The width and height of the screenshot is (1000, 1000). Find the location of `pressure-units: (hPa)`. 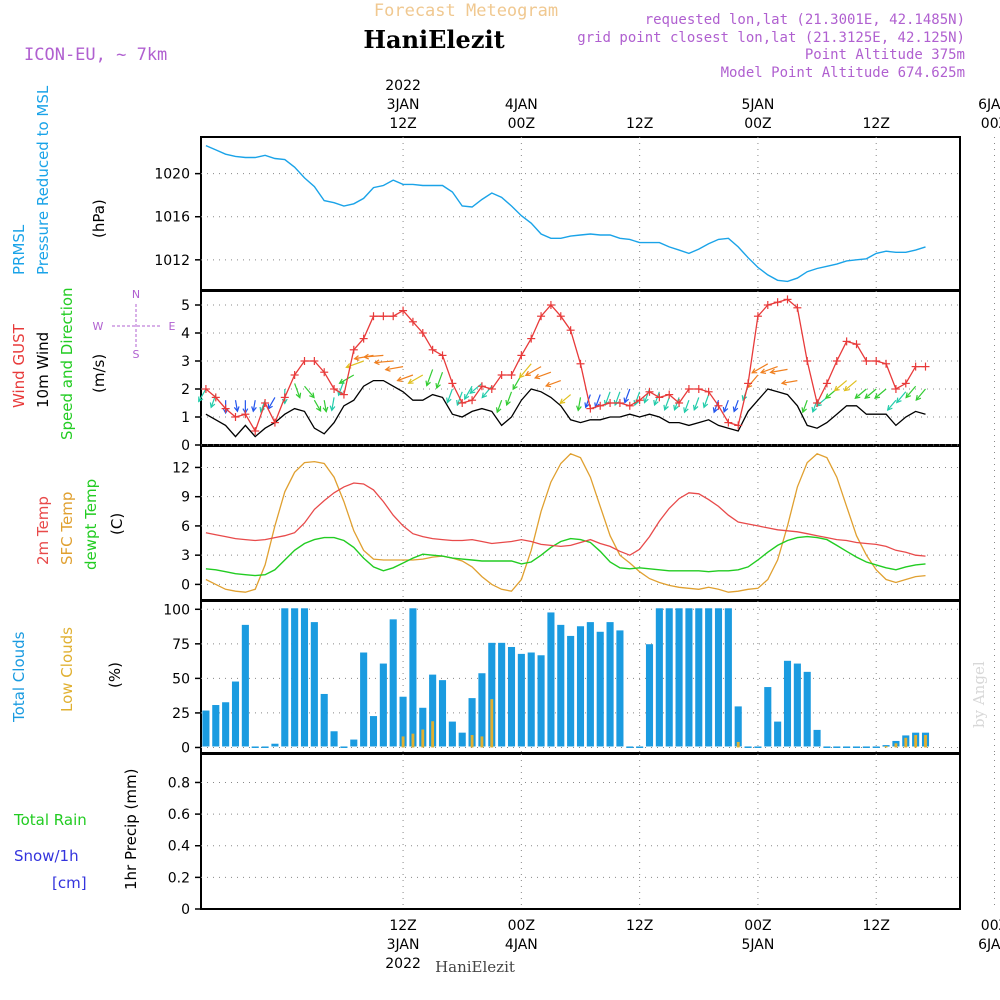

pressure-units: (hPa) is located at coordinates (99, 218).